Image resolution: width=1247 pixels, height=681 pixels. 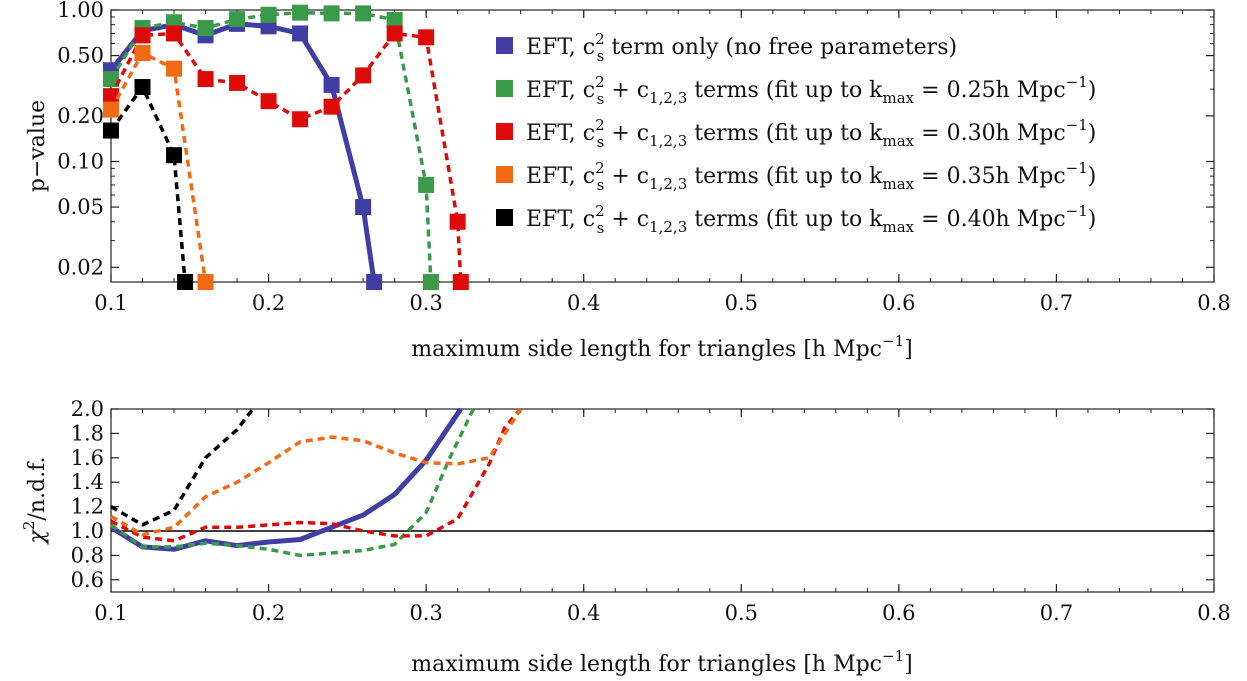 I want to click on bottom-y-tick-label: 1.0, so click(x=87, y=531).